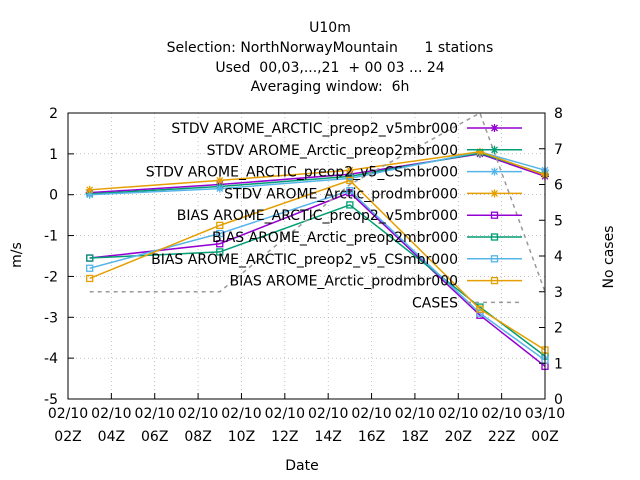 Image resolution: width=640 pixels, height=480 pixels. Describe the element at coordinates (51, 359) in the screenshot. I see `y-tick-label: -4` at that location.